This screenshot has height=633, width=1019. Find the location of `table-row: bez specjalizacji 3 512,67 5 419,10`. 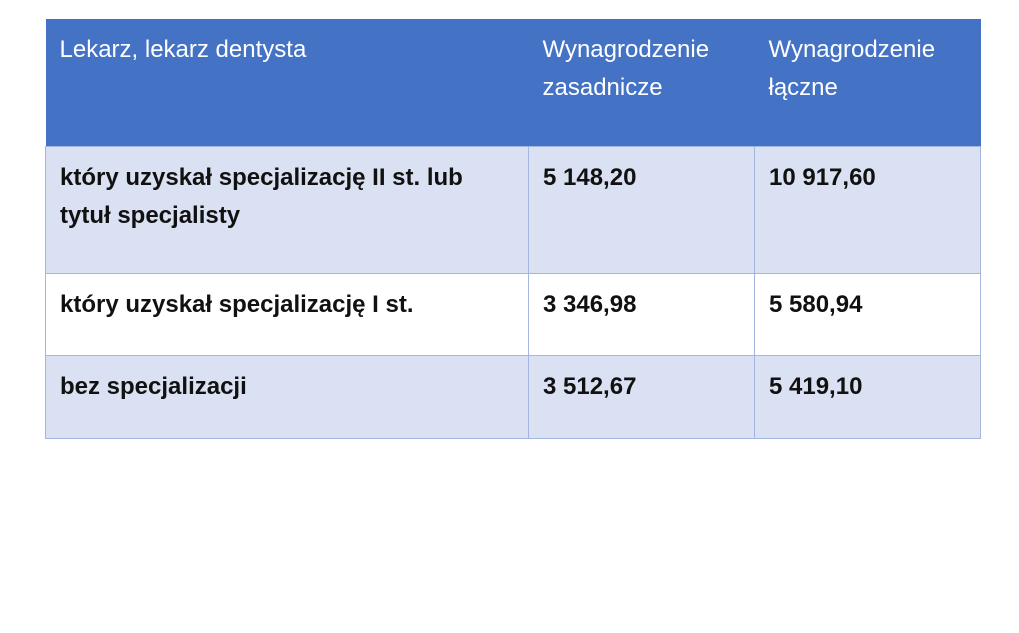

table-row: bez specjalizacji 3 512,67 5 419,10 is located at coordinates (513, 396).